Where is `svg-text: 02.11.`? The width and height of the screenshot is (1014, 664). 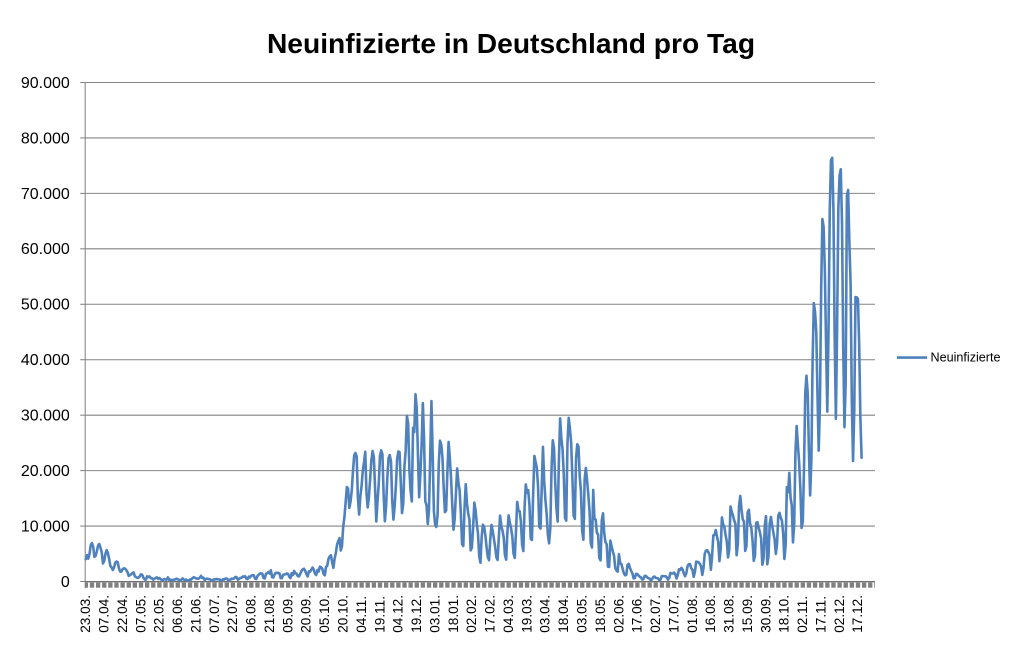
svg-text: 02.11. is located at coordinates (802, 614).